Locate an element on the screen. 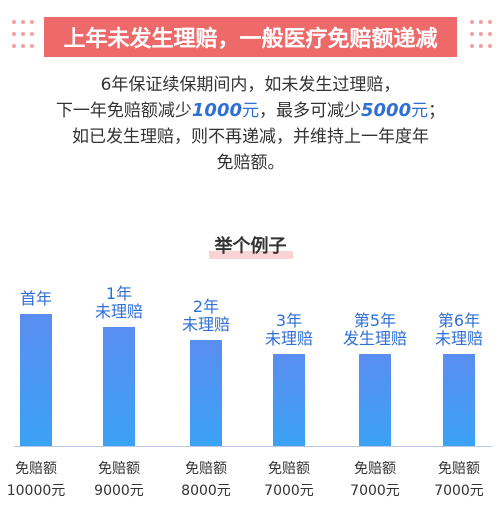 Image resolution: width=501 pixels, height=517 pixels. intro-line-2-c: ； is located at coordinates (437, 111).